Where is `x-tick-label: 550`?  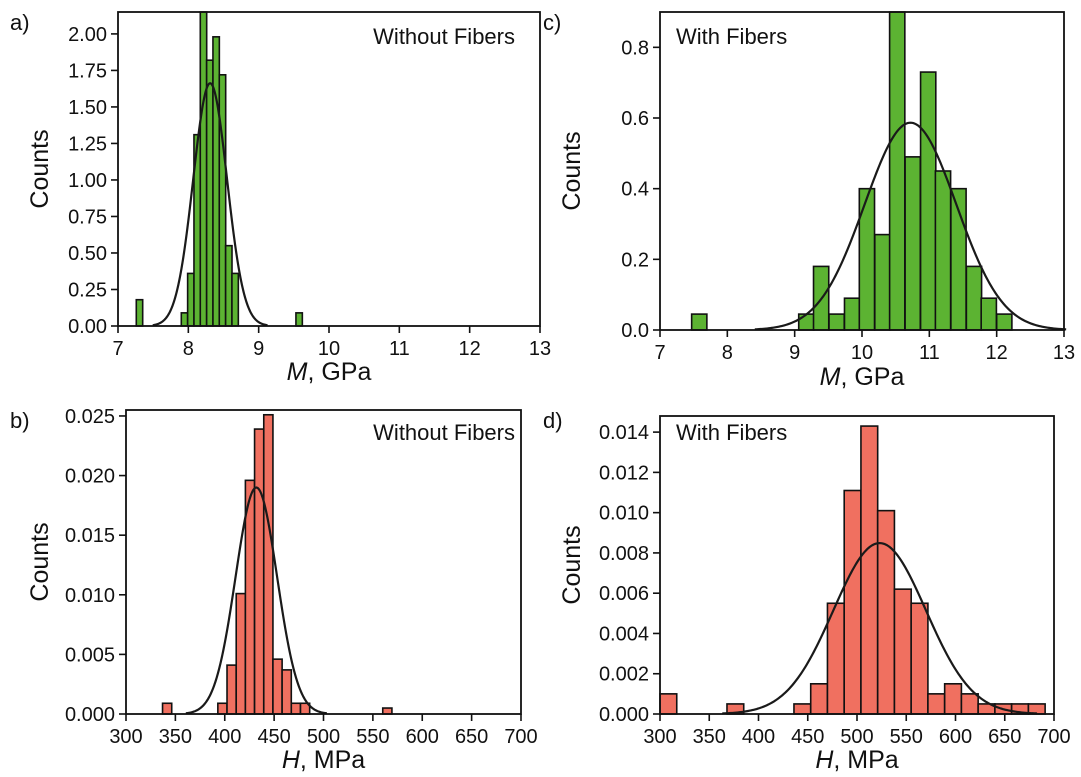
x-tick-label: 550 is located at coordinates (906, 737).